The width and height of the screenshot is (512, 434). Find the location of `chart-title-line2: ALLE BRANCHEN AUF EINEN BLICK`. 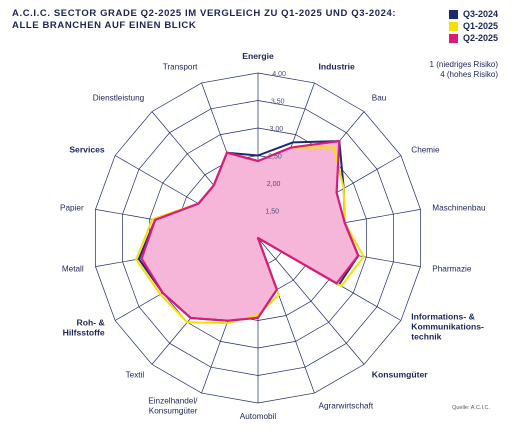

chart-title-line2: ALLE BRANCHEN AUF EINEN BLICK is located at coordinates (104, 25).